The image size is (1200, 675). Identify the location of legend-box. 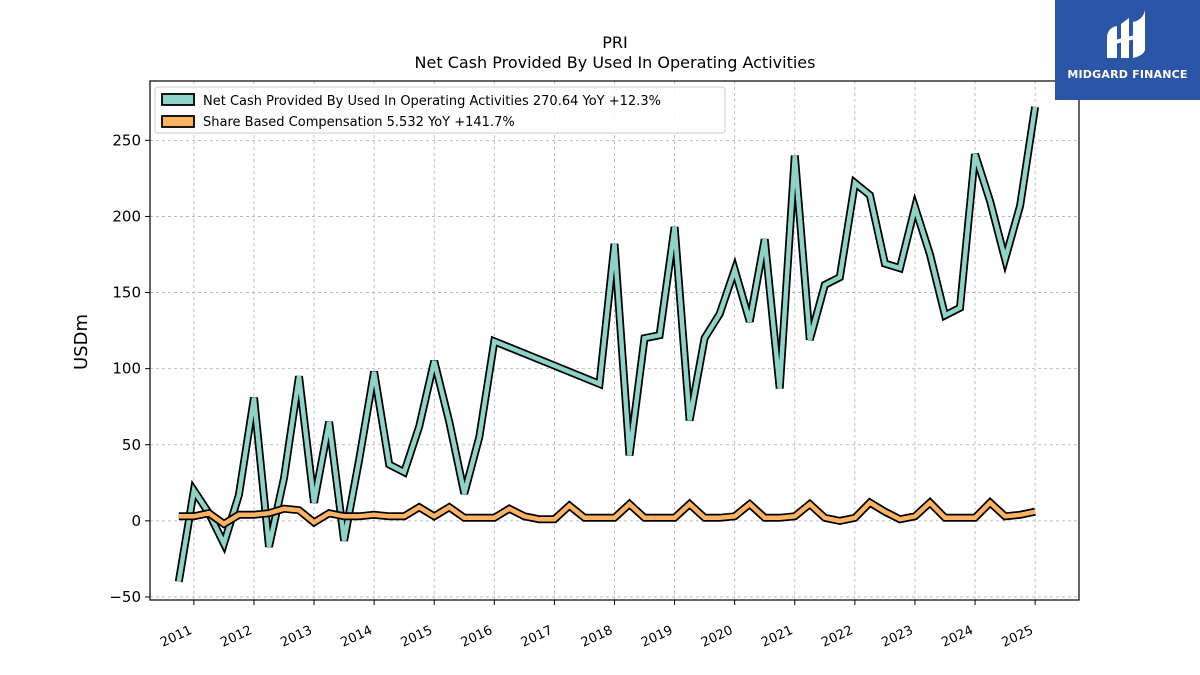
(440, 110).